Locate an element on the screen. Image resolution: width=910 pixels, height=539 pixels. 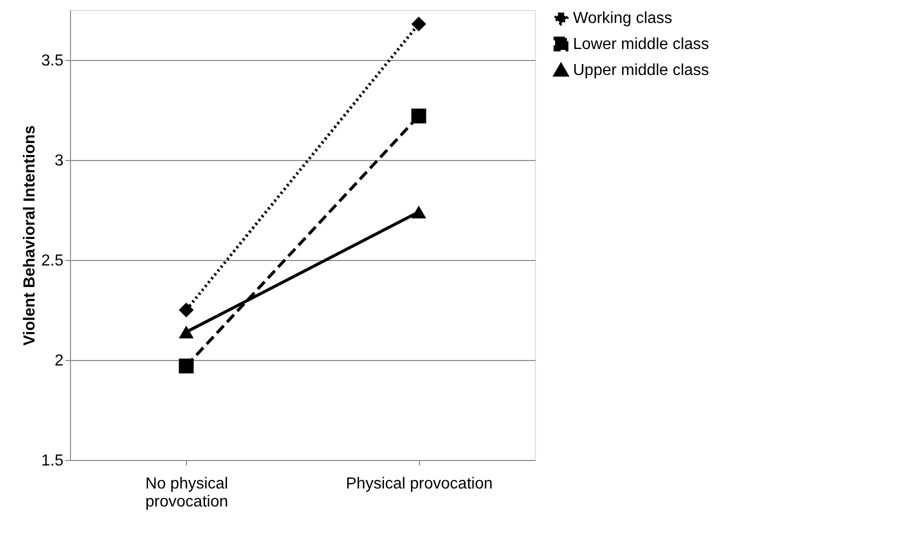
y-axis-title: Violent Behavioral Intentions is located at coordinates (29, 235).